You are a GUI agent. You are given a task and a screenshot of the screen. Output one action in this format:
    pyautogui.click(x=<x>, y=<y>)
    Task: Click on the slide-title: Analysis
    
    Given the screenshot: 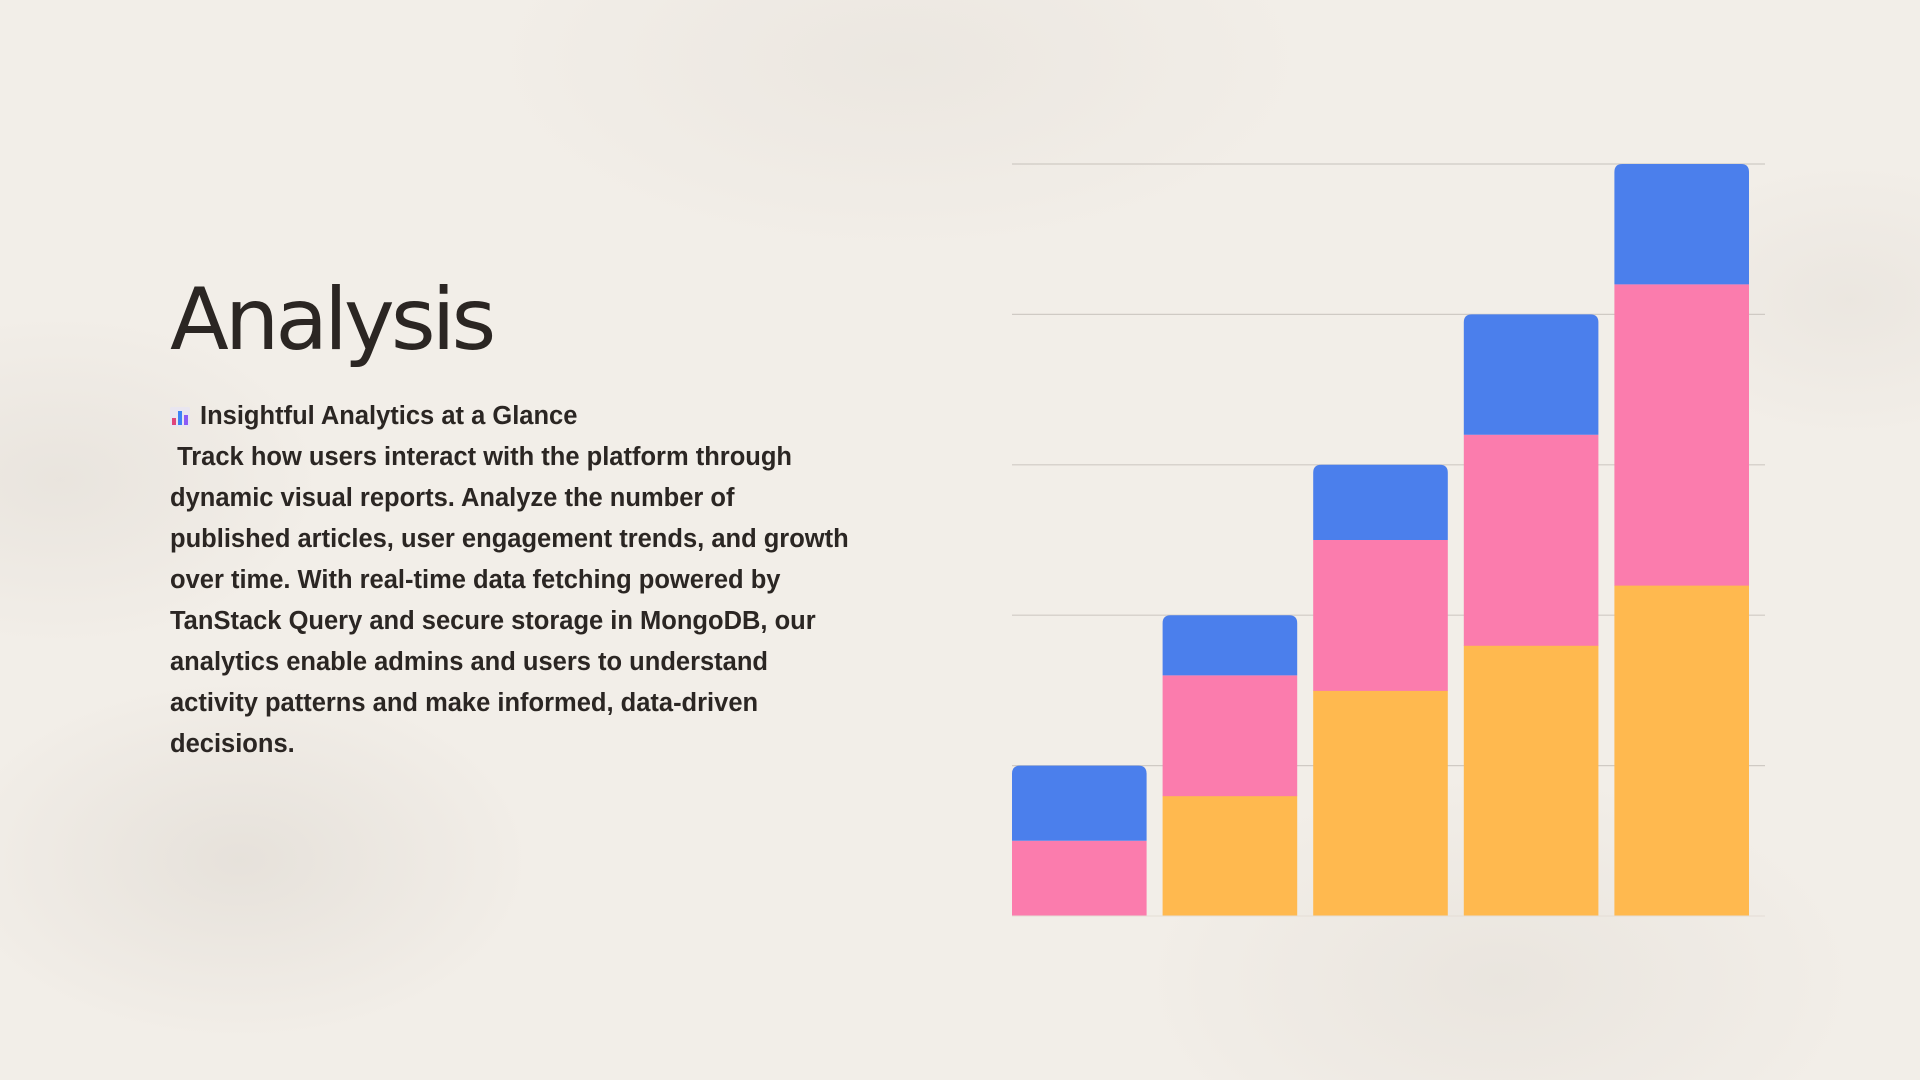 What is the action you would take?
    pyautogui.click(x=333, y=320)
    